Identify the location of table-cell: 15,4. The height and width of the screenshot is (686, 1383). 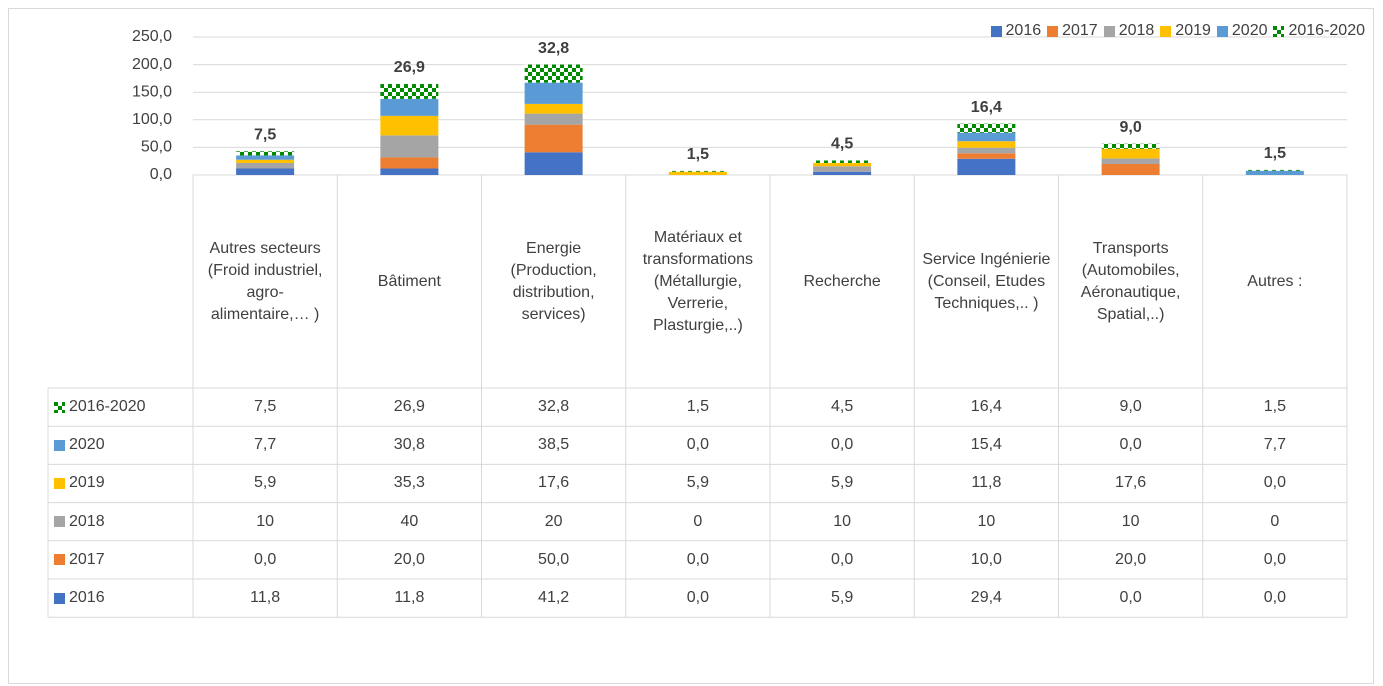
(986, 445).